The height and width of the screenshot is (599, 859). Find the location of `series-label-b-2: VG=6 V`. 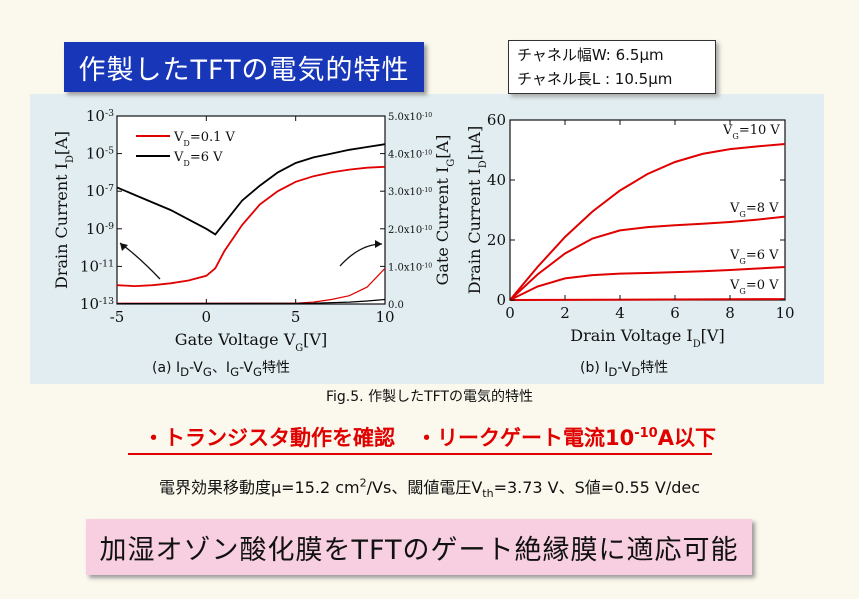

series-label-b-2: VG=6 V is located at coordinates (754, 257).